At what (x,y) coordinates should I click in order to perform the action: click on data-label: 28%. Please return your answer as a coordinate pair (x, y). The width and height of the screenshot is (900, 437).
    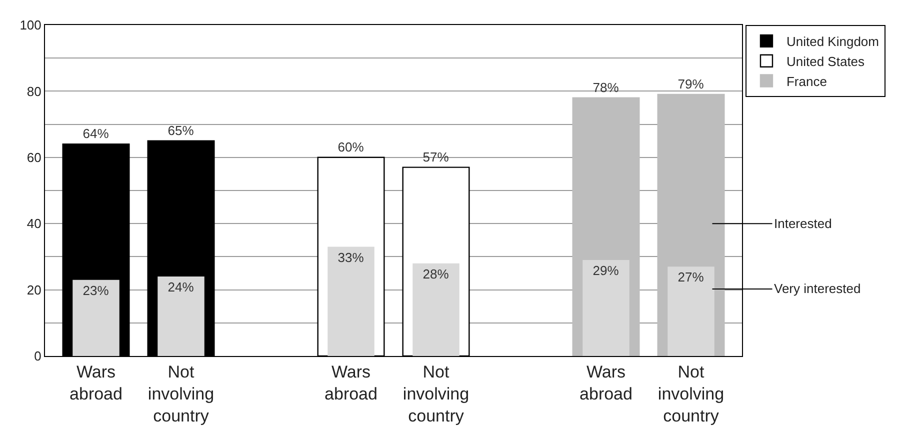
    Looking at the image, I should click on (436, 274).